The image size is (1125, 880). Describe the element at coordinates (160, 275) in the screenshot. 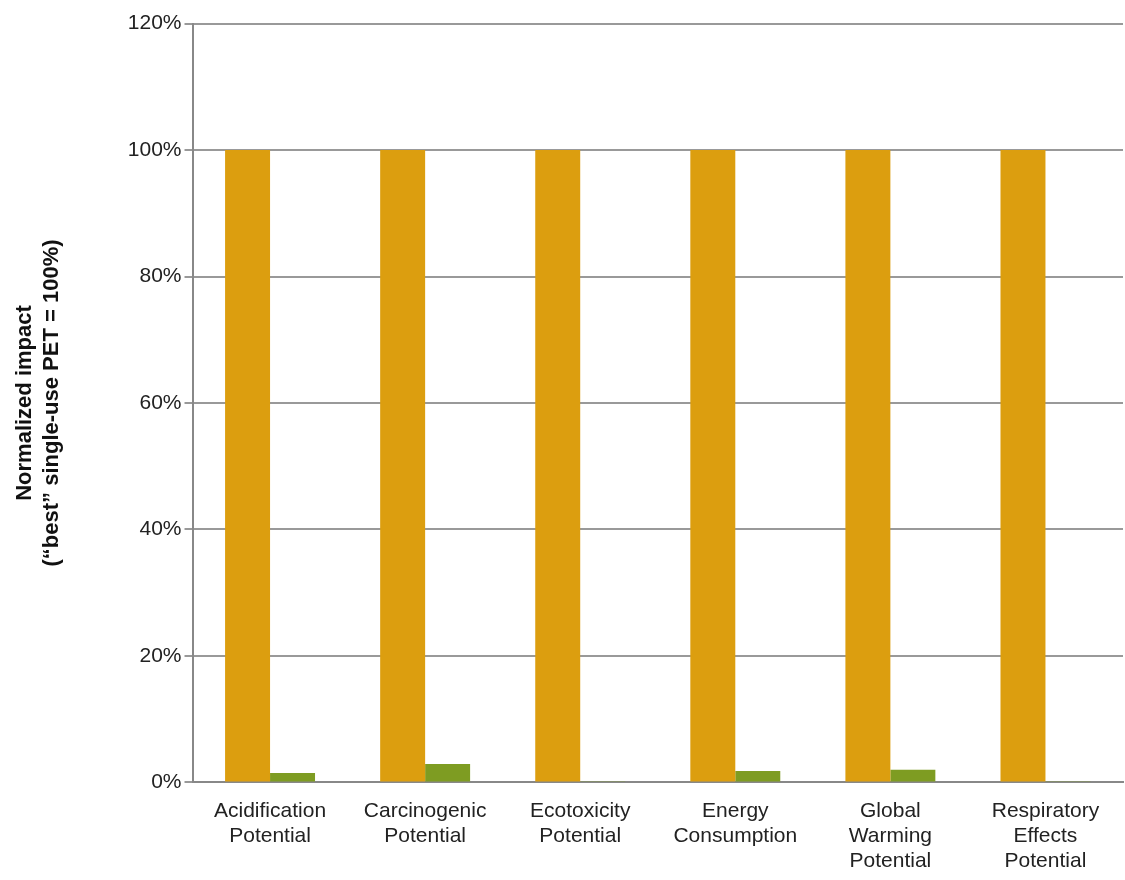

I see `y-tick-label: 80%` at that location.